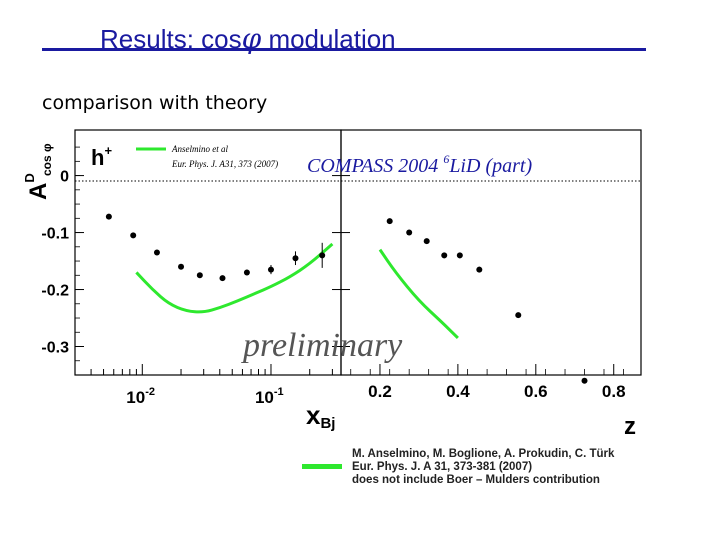 This screenshot has height=540, width=720. What do you see at coordinates (47, 159) in the screenshot?
I see `y-axis-sublabel: cos φ` at bounding box center [47, 159].